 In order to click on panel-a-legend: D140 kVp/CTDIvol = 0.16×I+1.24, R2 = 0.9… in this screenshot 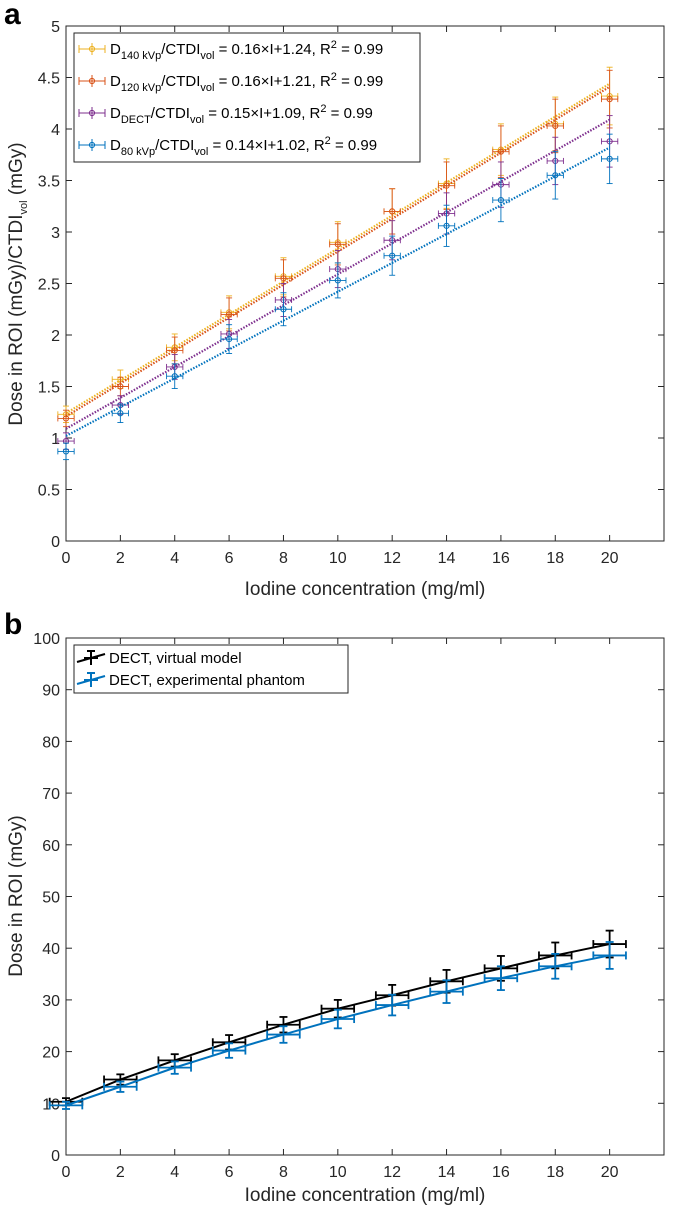, I will do `click(247, 97)`.